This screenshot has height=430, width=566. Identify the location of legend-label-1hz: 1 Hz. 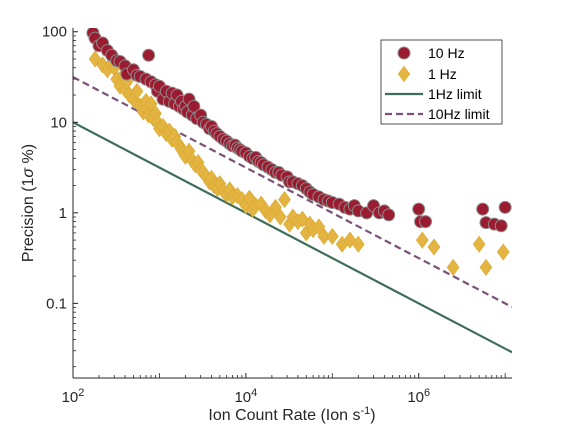
(442, 74).